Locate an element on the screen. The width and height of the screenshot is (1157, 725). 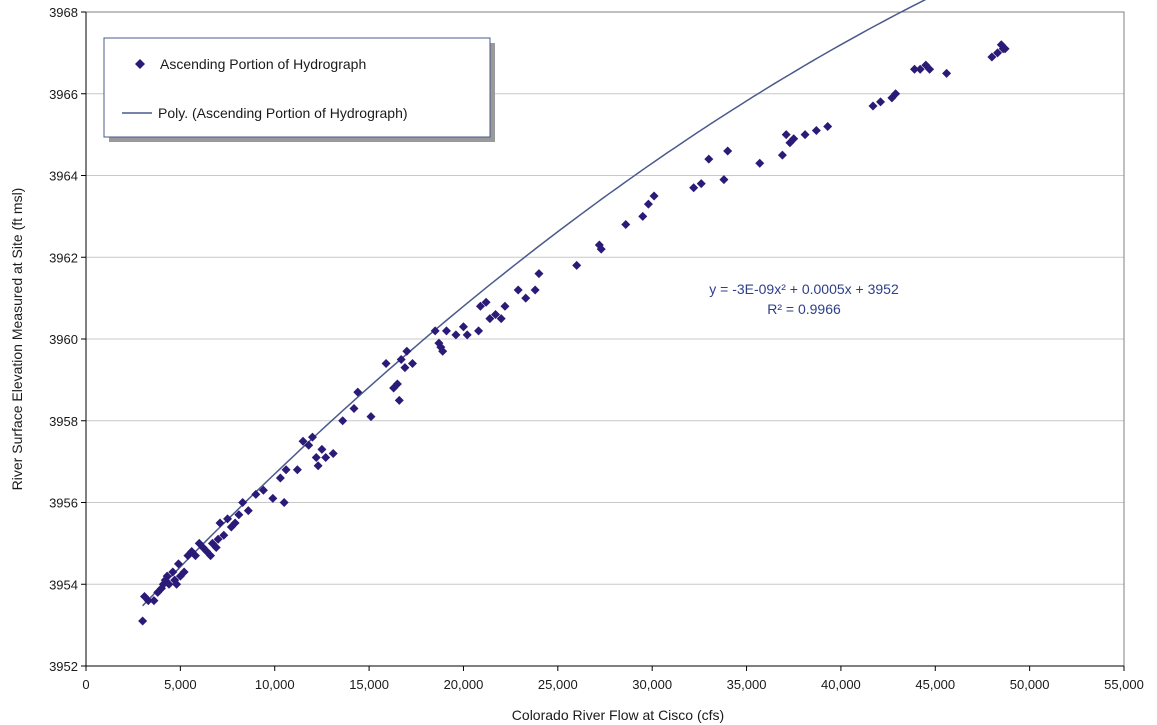
y-tick-label: 3964 is located at coordinates (63, 176).